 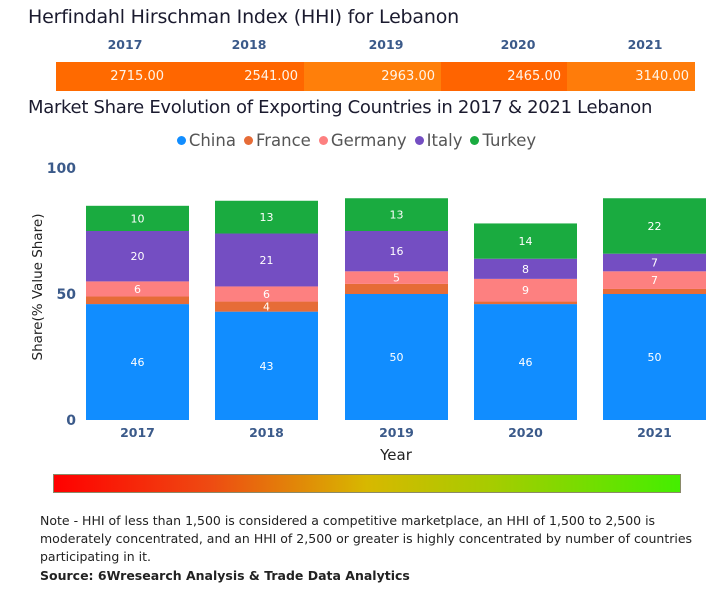 I want to click on data-label: 21, so click(x=267, y=260).